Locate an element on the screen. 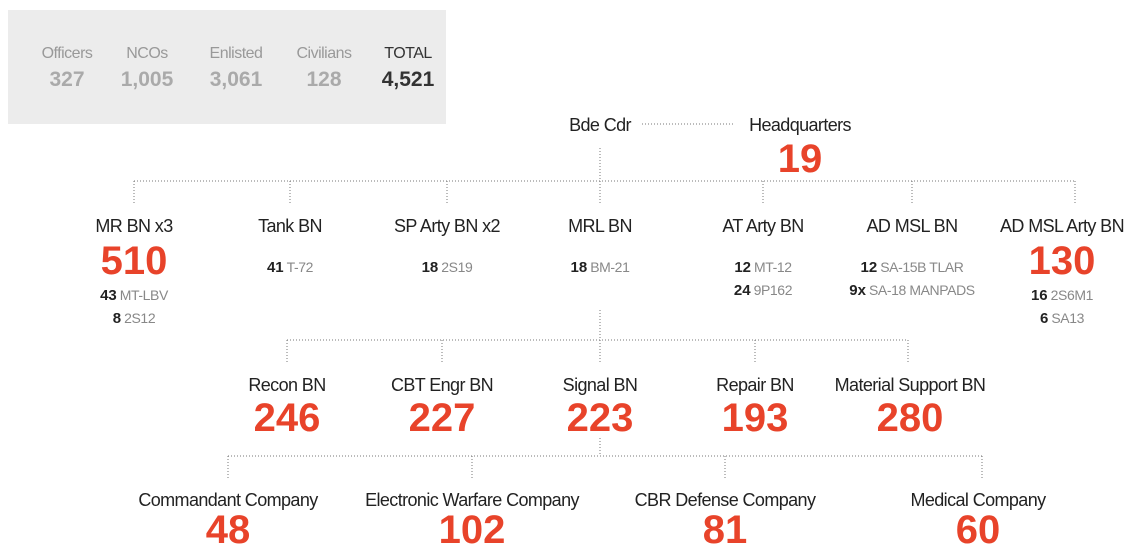 Image resolution: width=1131 pixels, height=546 pixels. equipment: 12 SA-15B TLAR is located at coordinates (912, 267).